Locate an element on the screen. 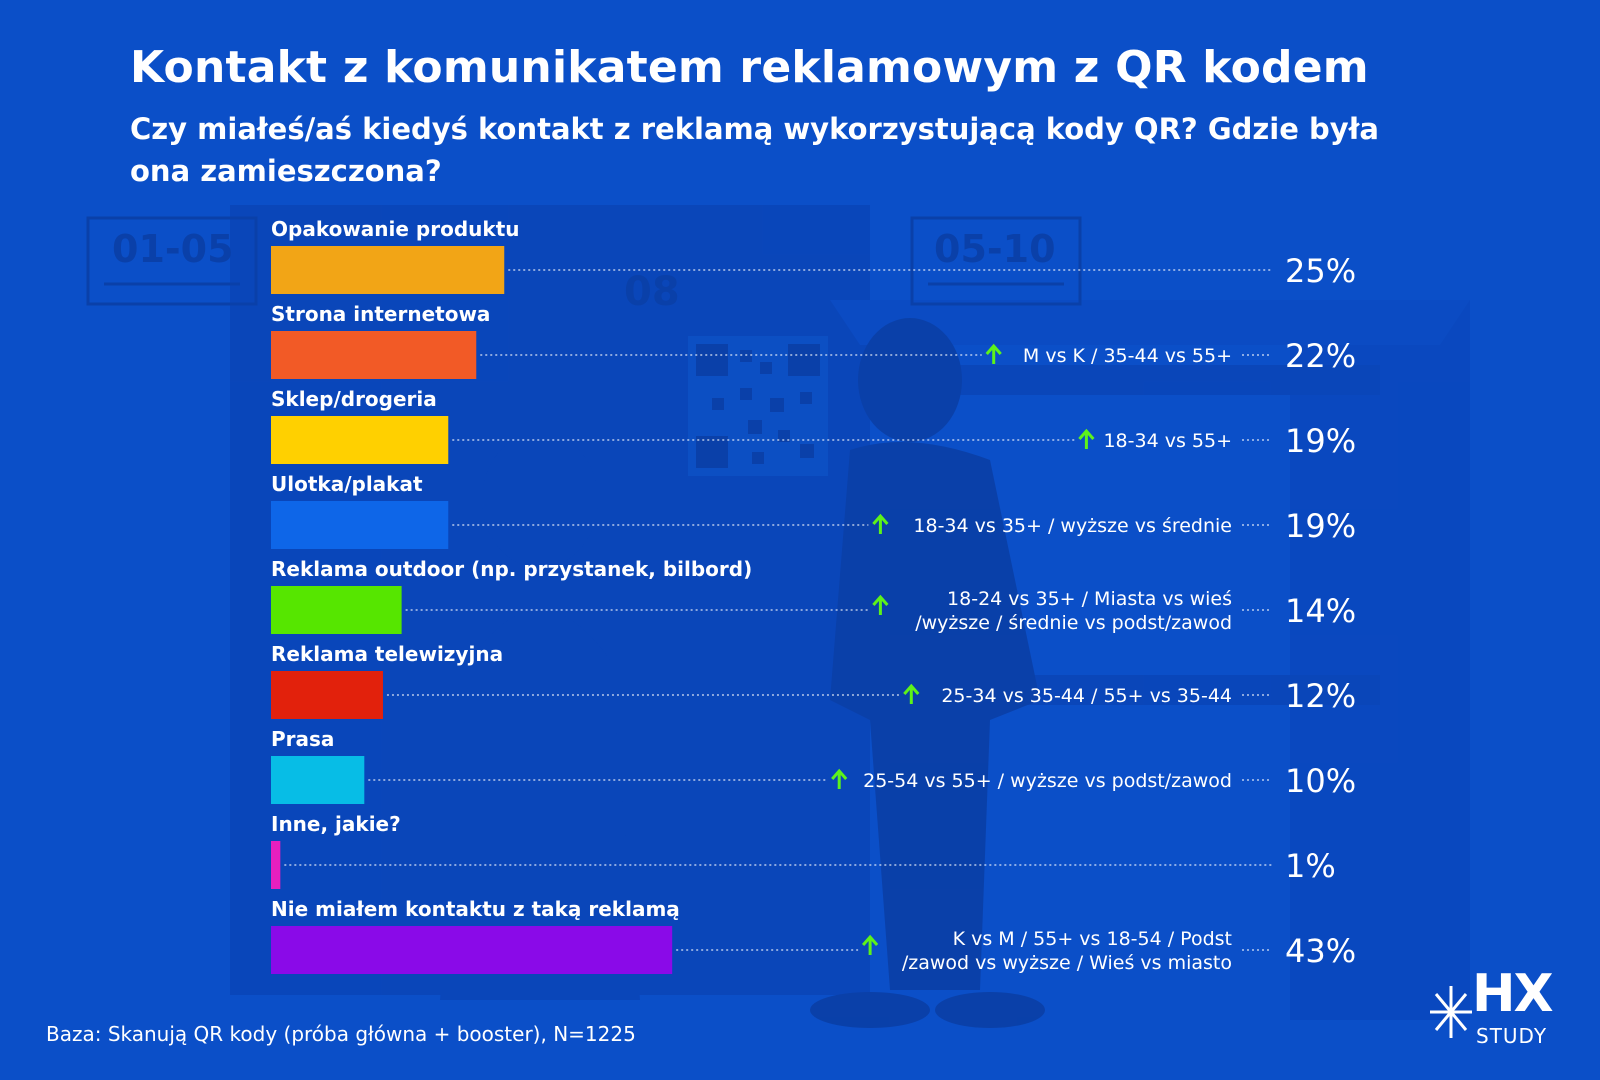 Image resolution: width=1600 pixels, height=1080 pixels. value-label: 25% is located at coordinates (1320, 271).